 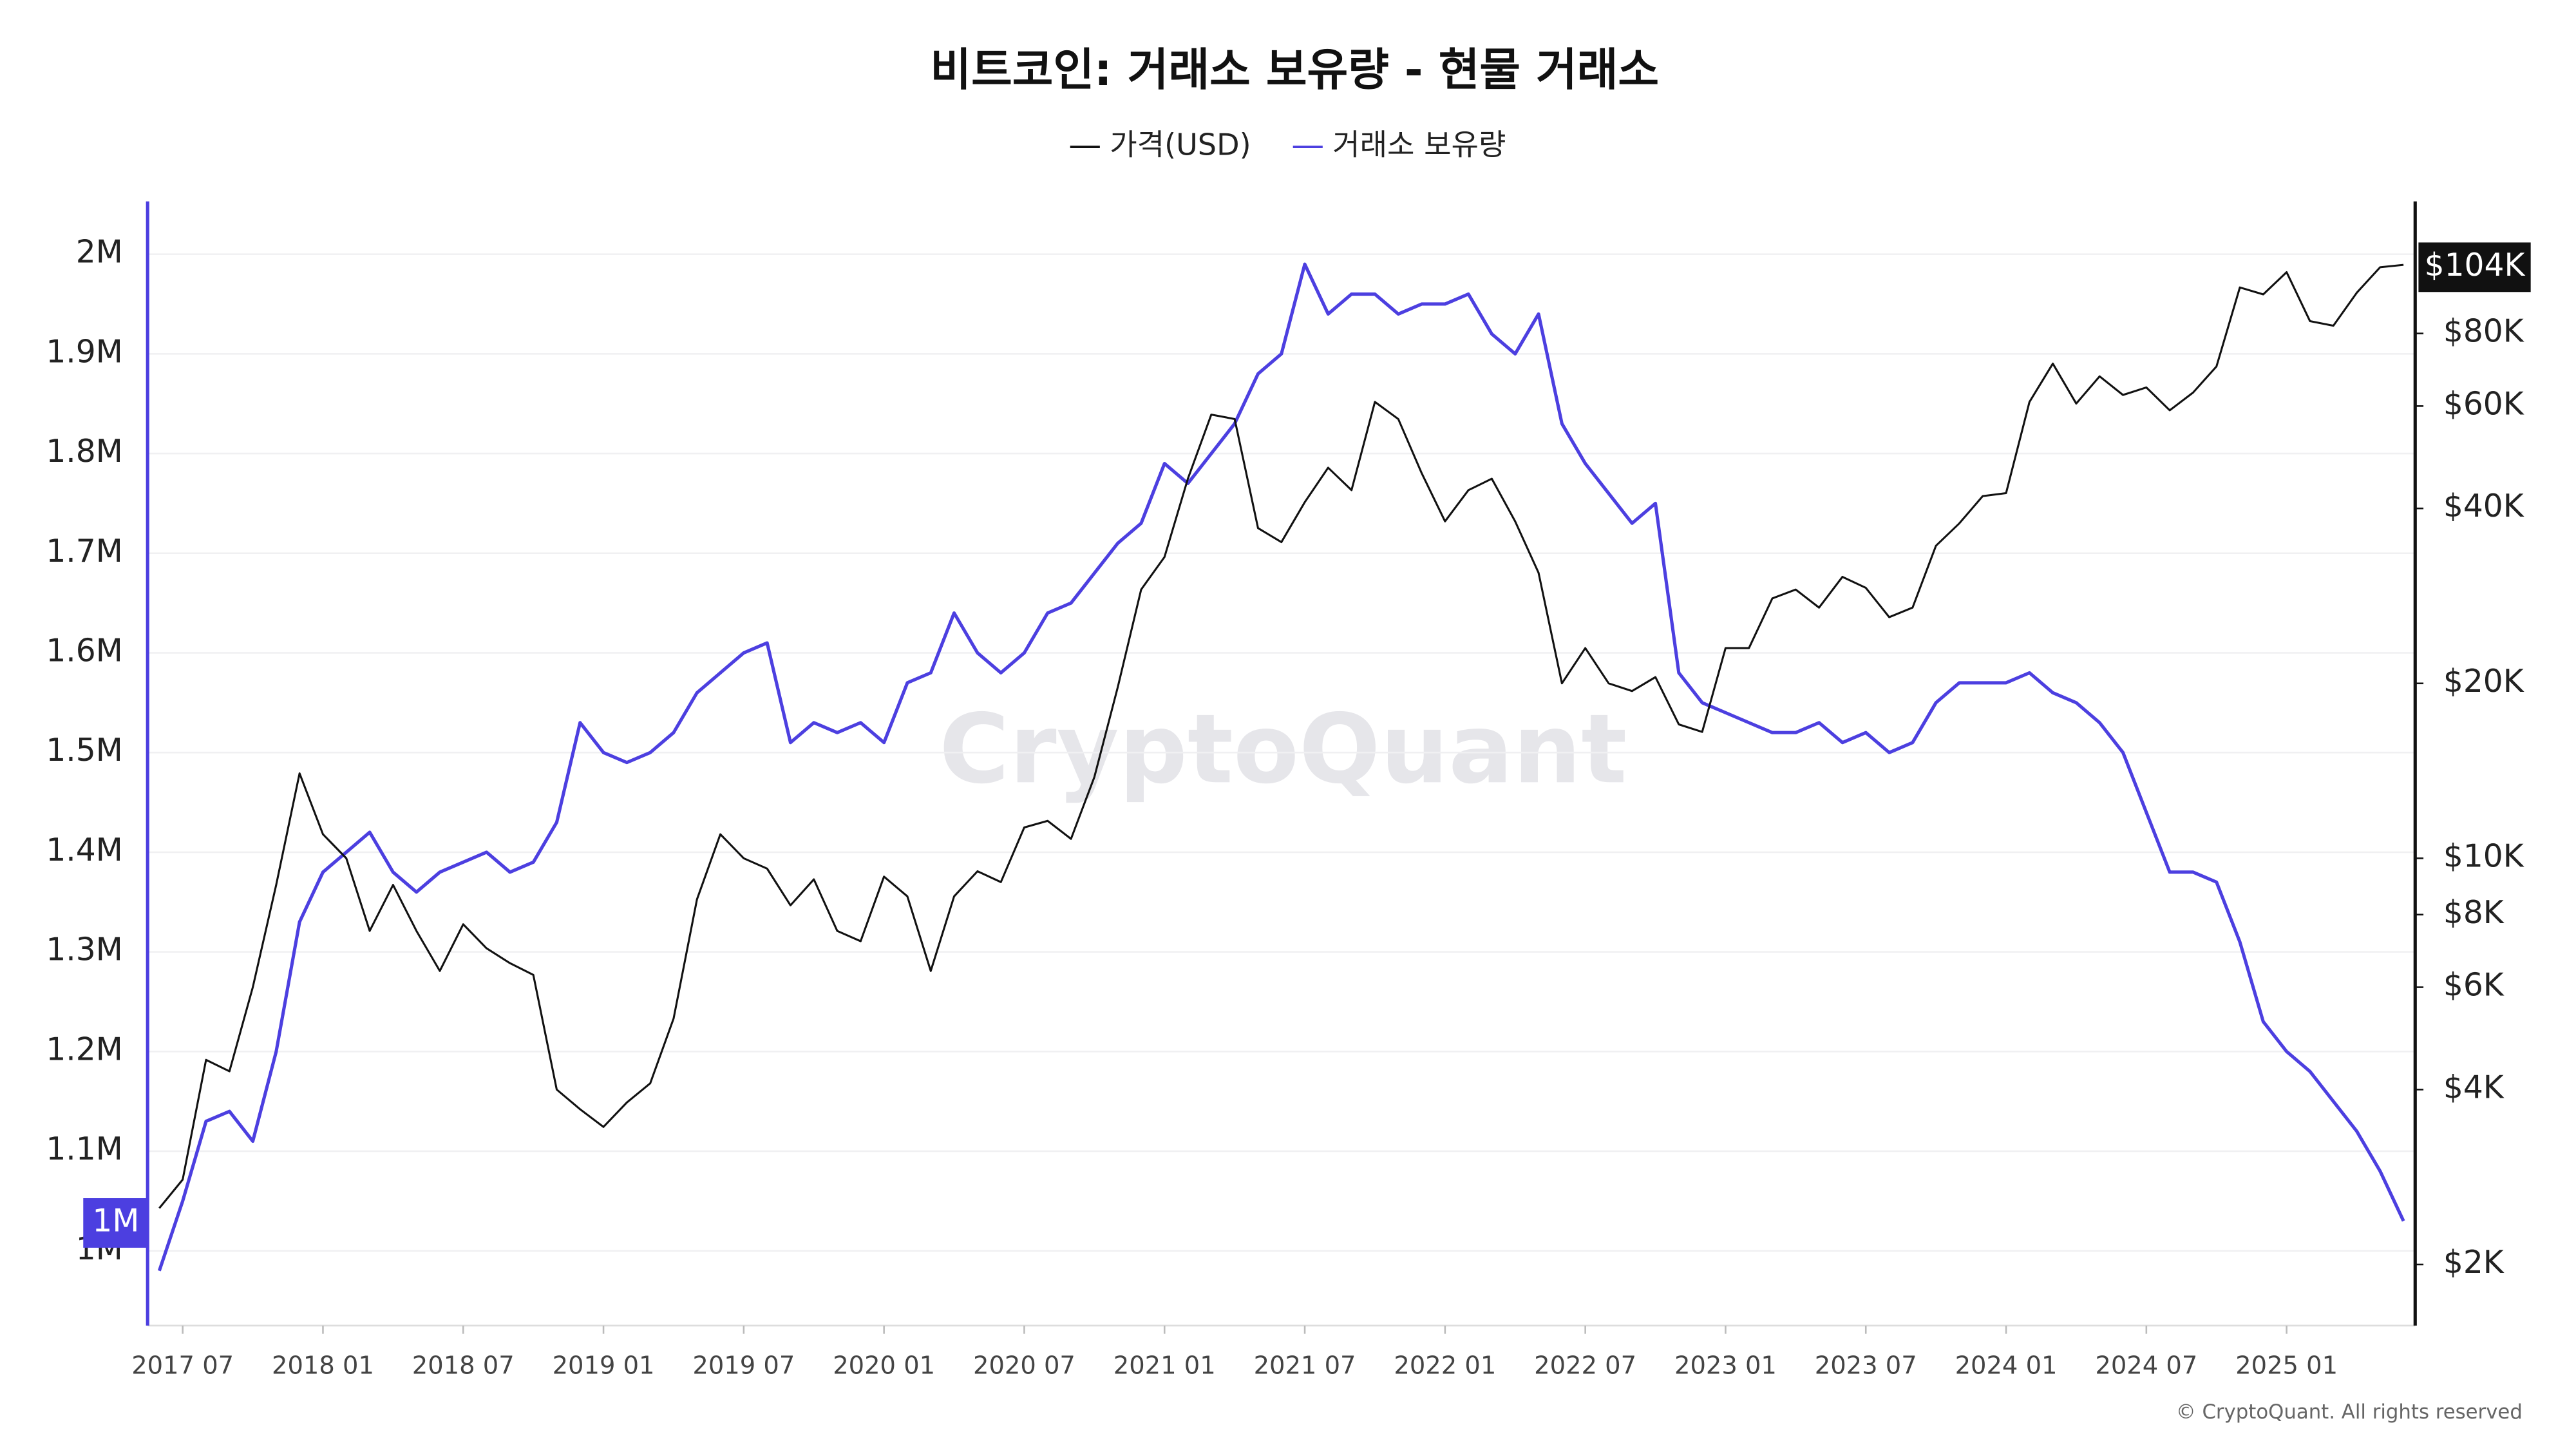 What do you see at coordinates (1283, 749) in the screenshot?
I see `watermark: CryptoQuant` at bounding box center [1283, 749].